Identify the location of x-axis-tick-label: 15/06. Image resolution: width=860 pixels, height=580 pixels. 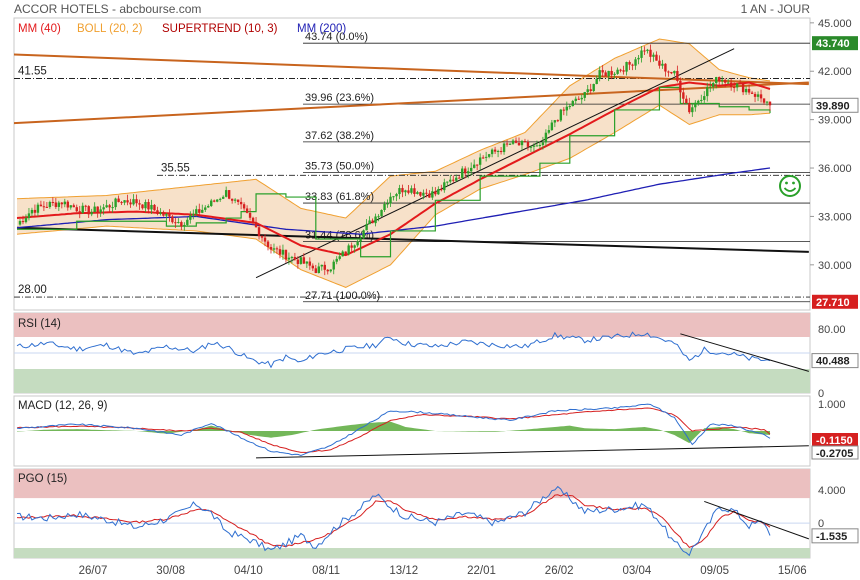
(792, 571).